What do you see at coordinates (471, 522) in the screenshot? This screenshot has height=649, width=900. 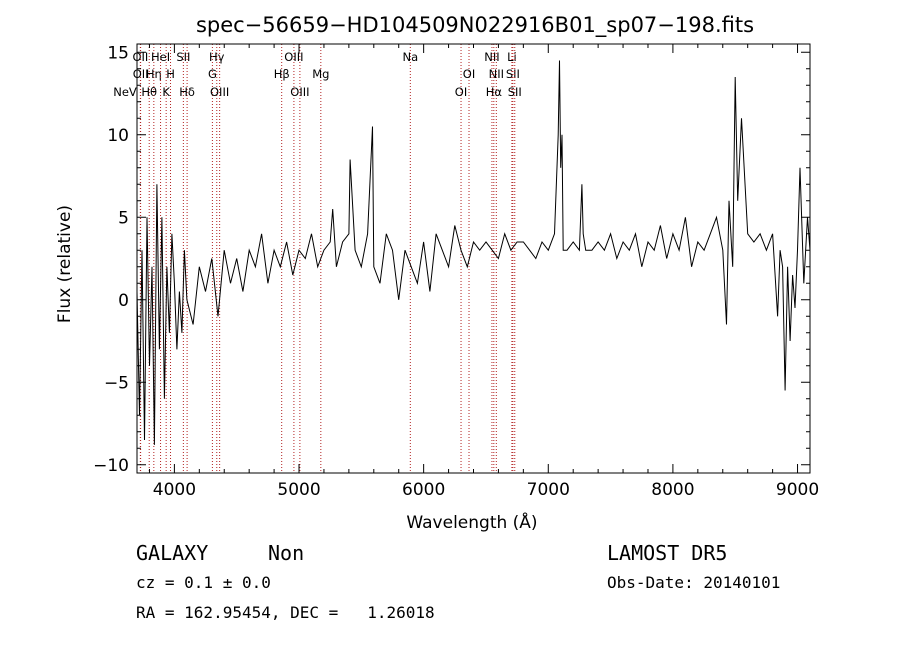 I see `x-axis-label: Wavelength (Å)` at bounding box center [471, 522].